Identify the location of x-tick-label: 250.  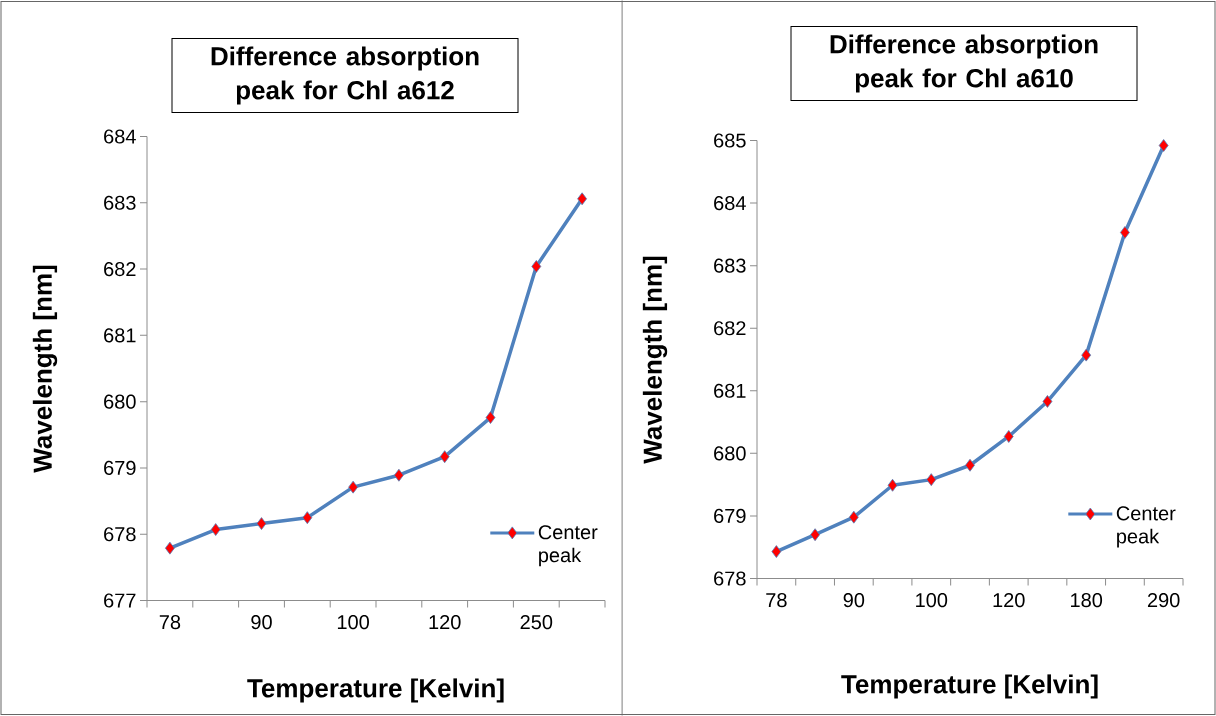
(536, 622).